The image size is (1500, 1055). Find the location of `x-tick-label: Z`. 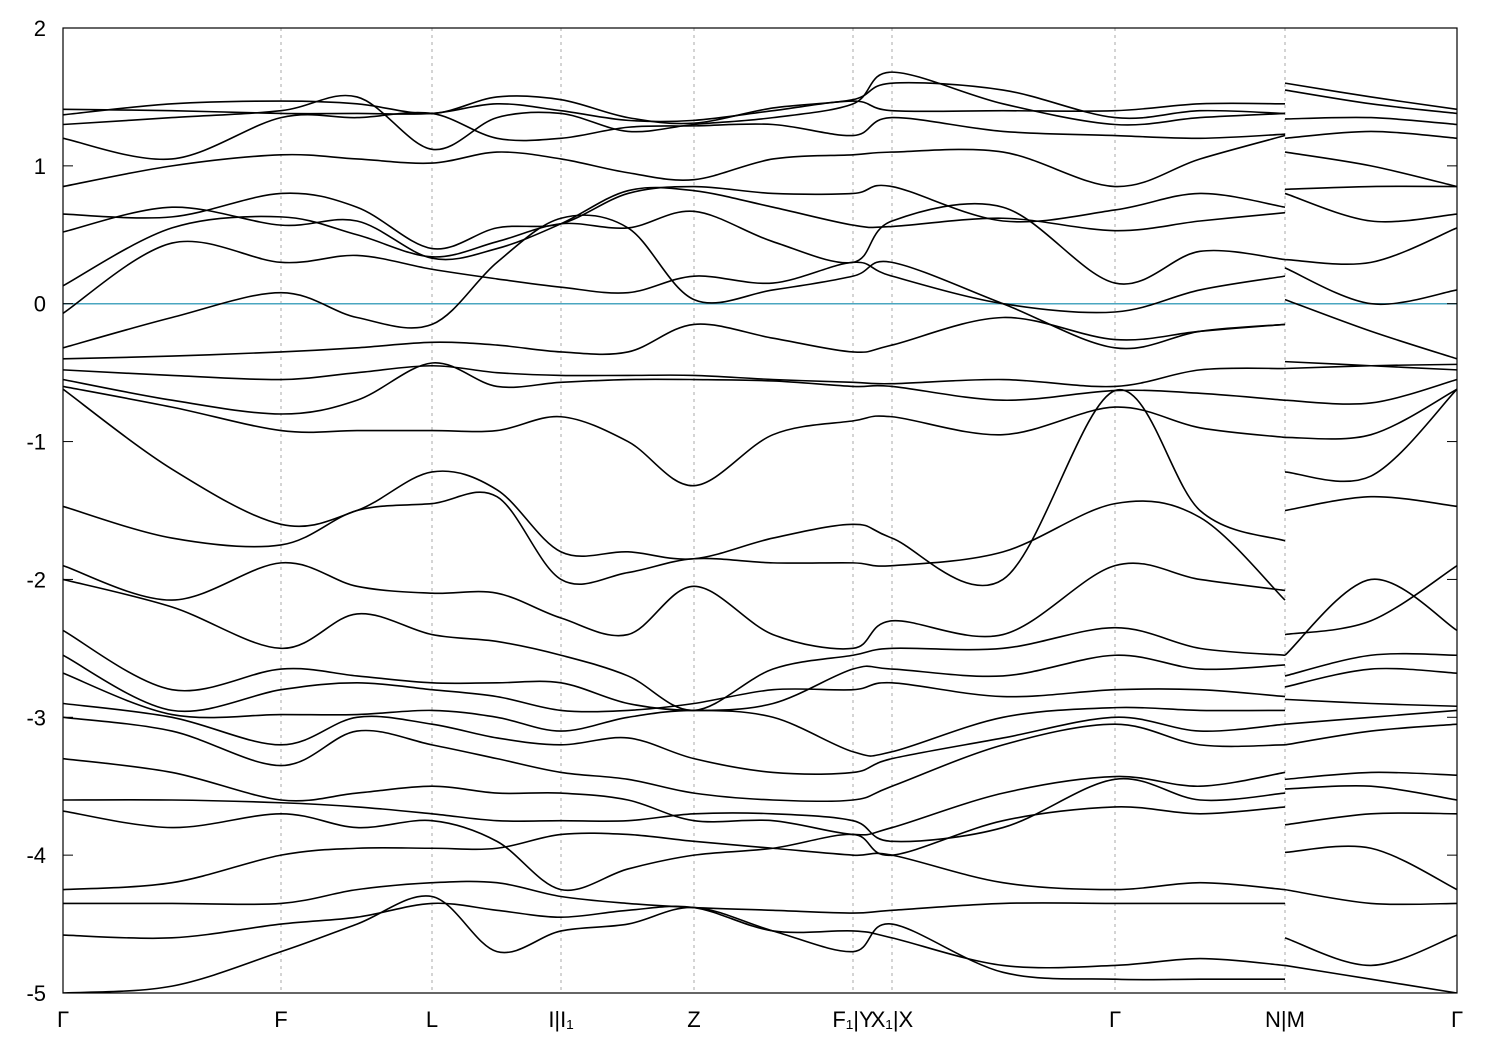

x-tick-label: Z is located at coordinates (693, 1019).